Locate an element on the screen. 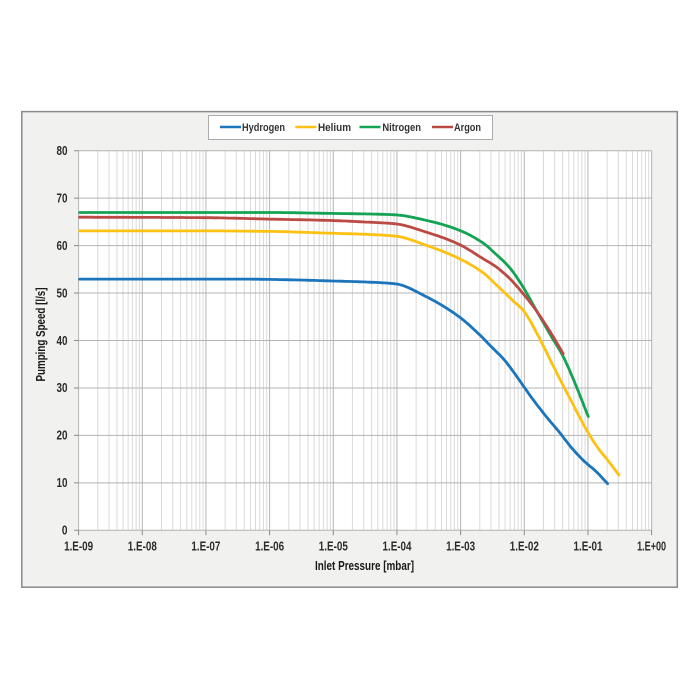 Image resolution: width=700 pixels, height=700 pixels. svg-text: 50 is located at coordinates (62, 293).